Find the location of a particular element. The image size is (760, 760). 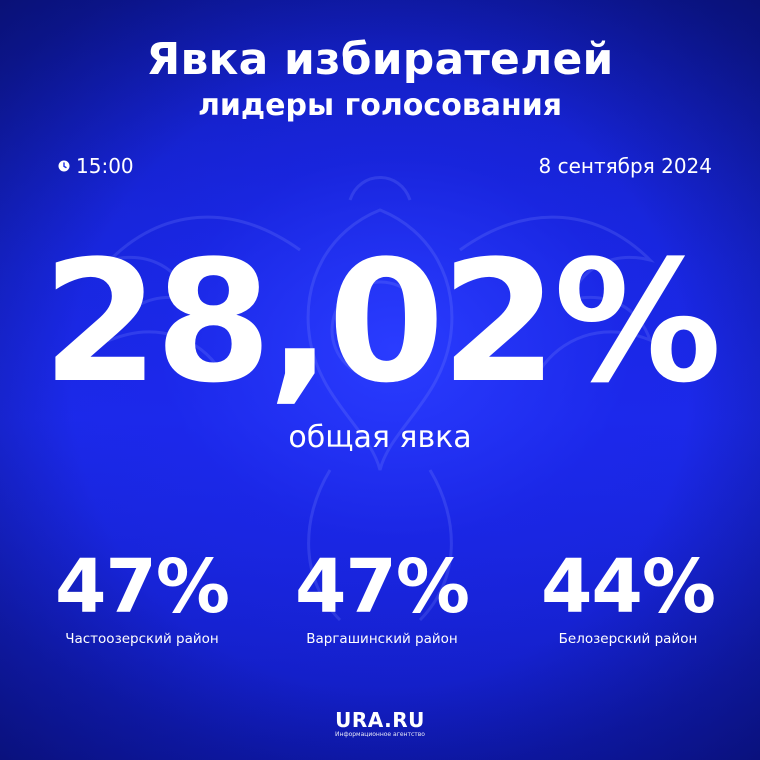

brand-name: URA.RU is located at coordinates (380, 720).